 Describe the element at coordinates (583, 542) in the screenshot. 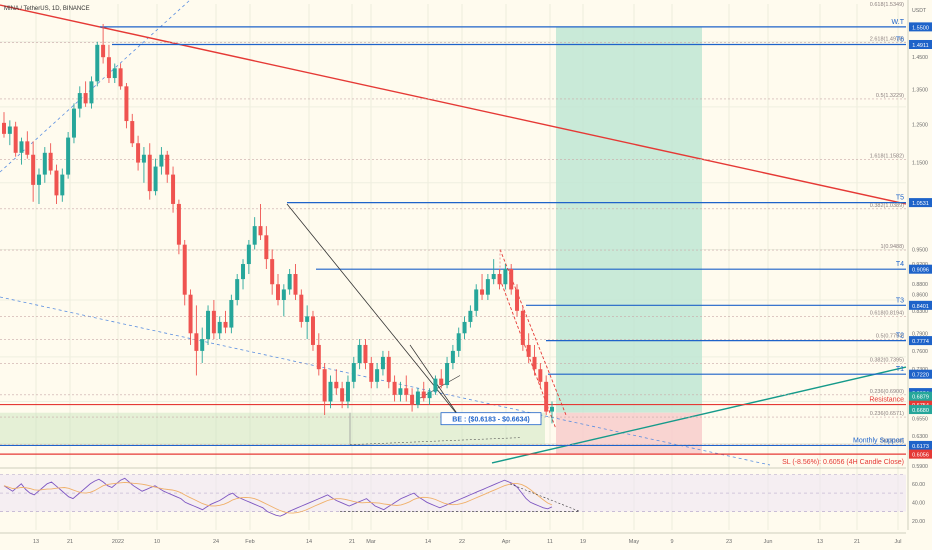

I see `time-axis-tick: 19` at that location.